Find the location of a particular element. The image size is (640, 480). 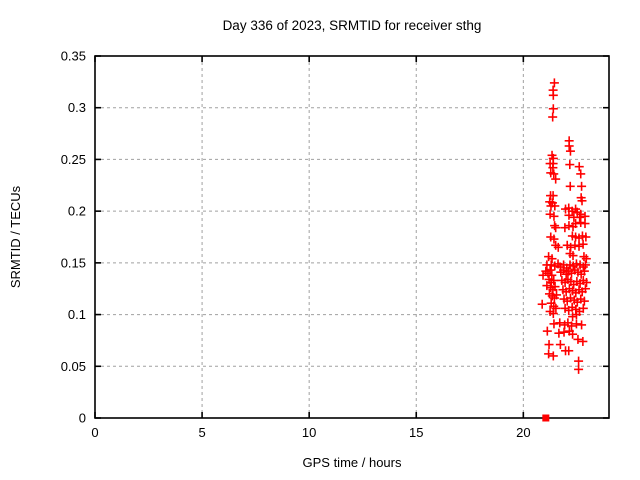

x-tick-label: 15 is located at coordinates (416, 432).